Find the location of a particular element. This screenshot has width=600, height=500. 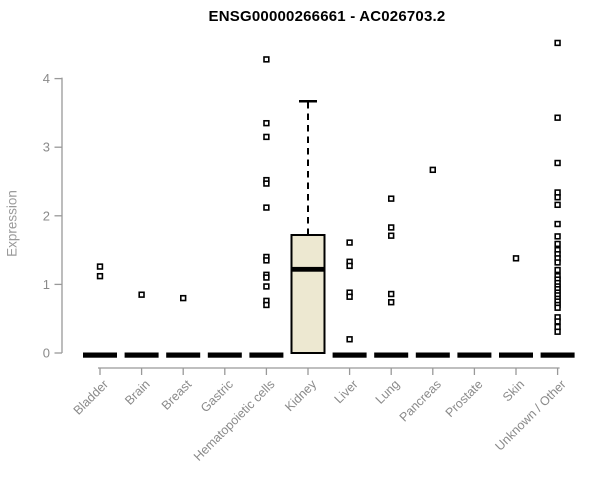

y-tick-label: 4 is located at coordinates (46, 78).